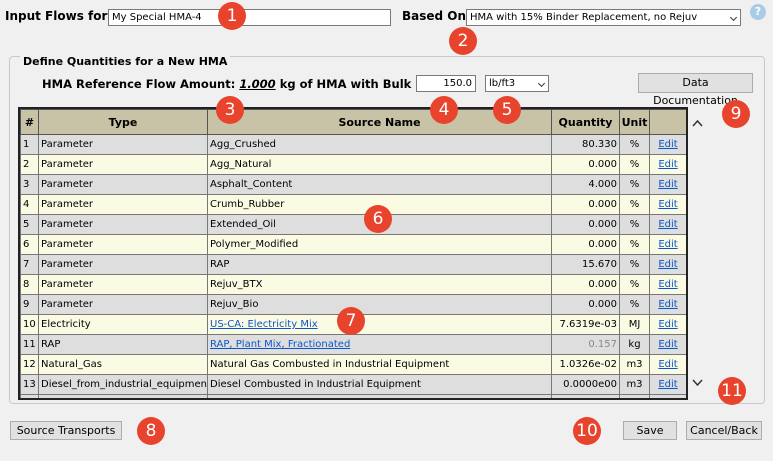  Describe the element at coordinates (29, 304) in the screenshot. I see `row-number: 9` at that location.